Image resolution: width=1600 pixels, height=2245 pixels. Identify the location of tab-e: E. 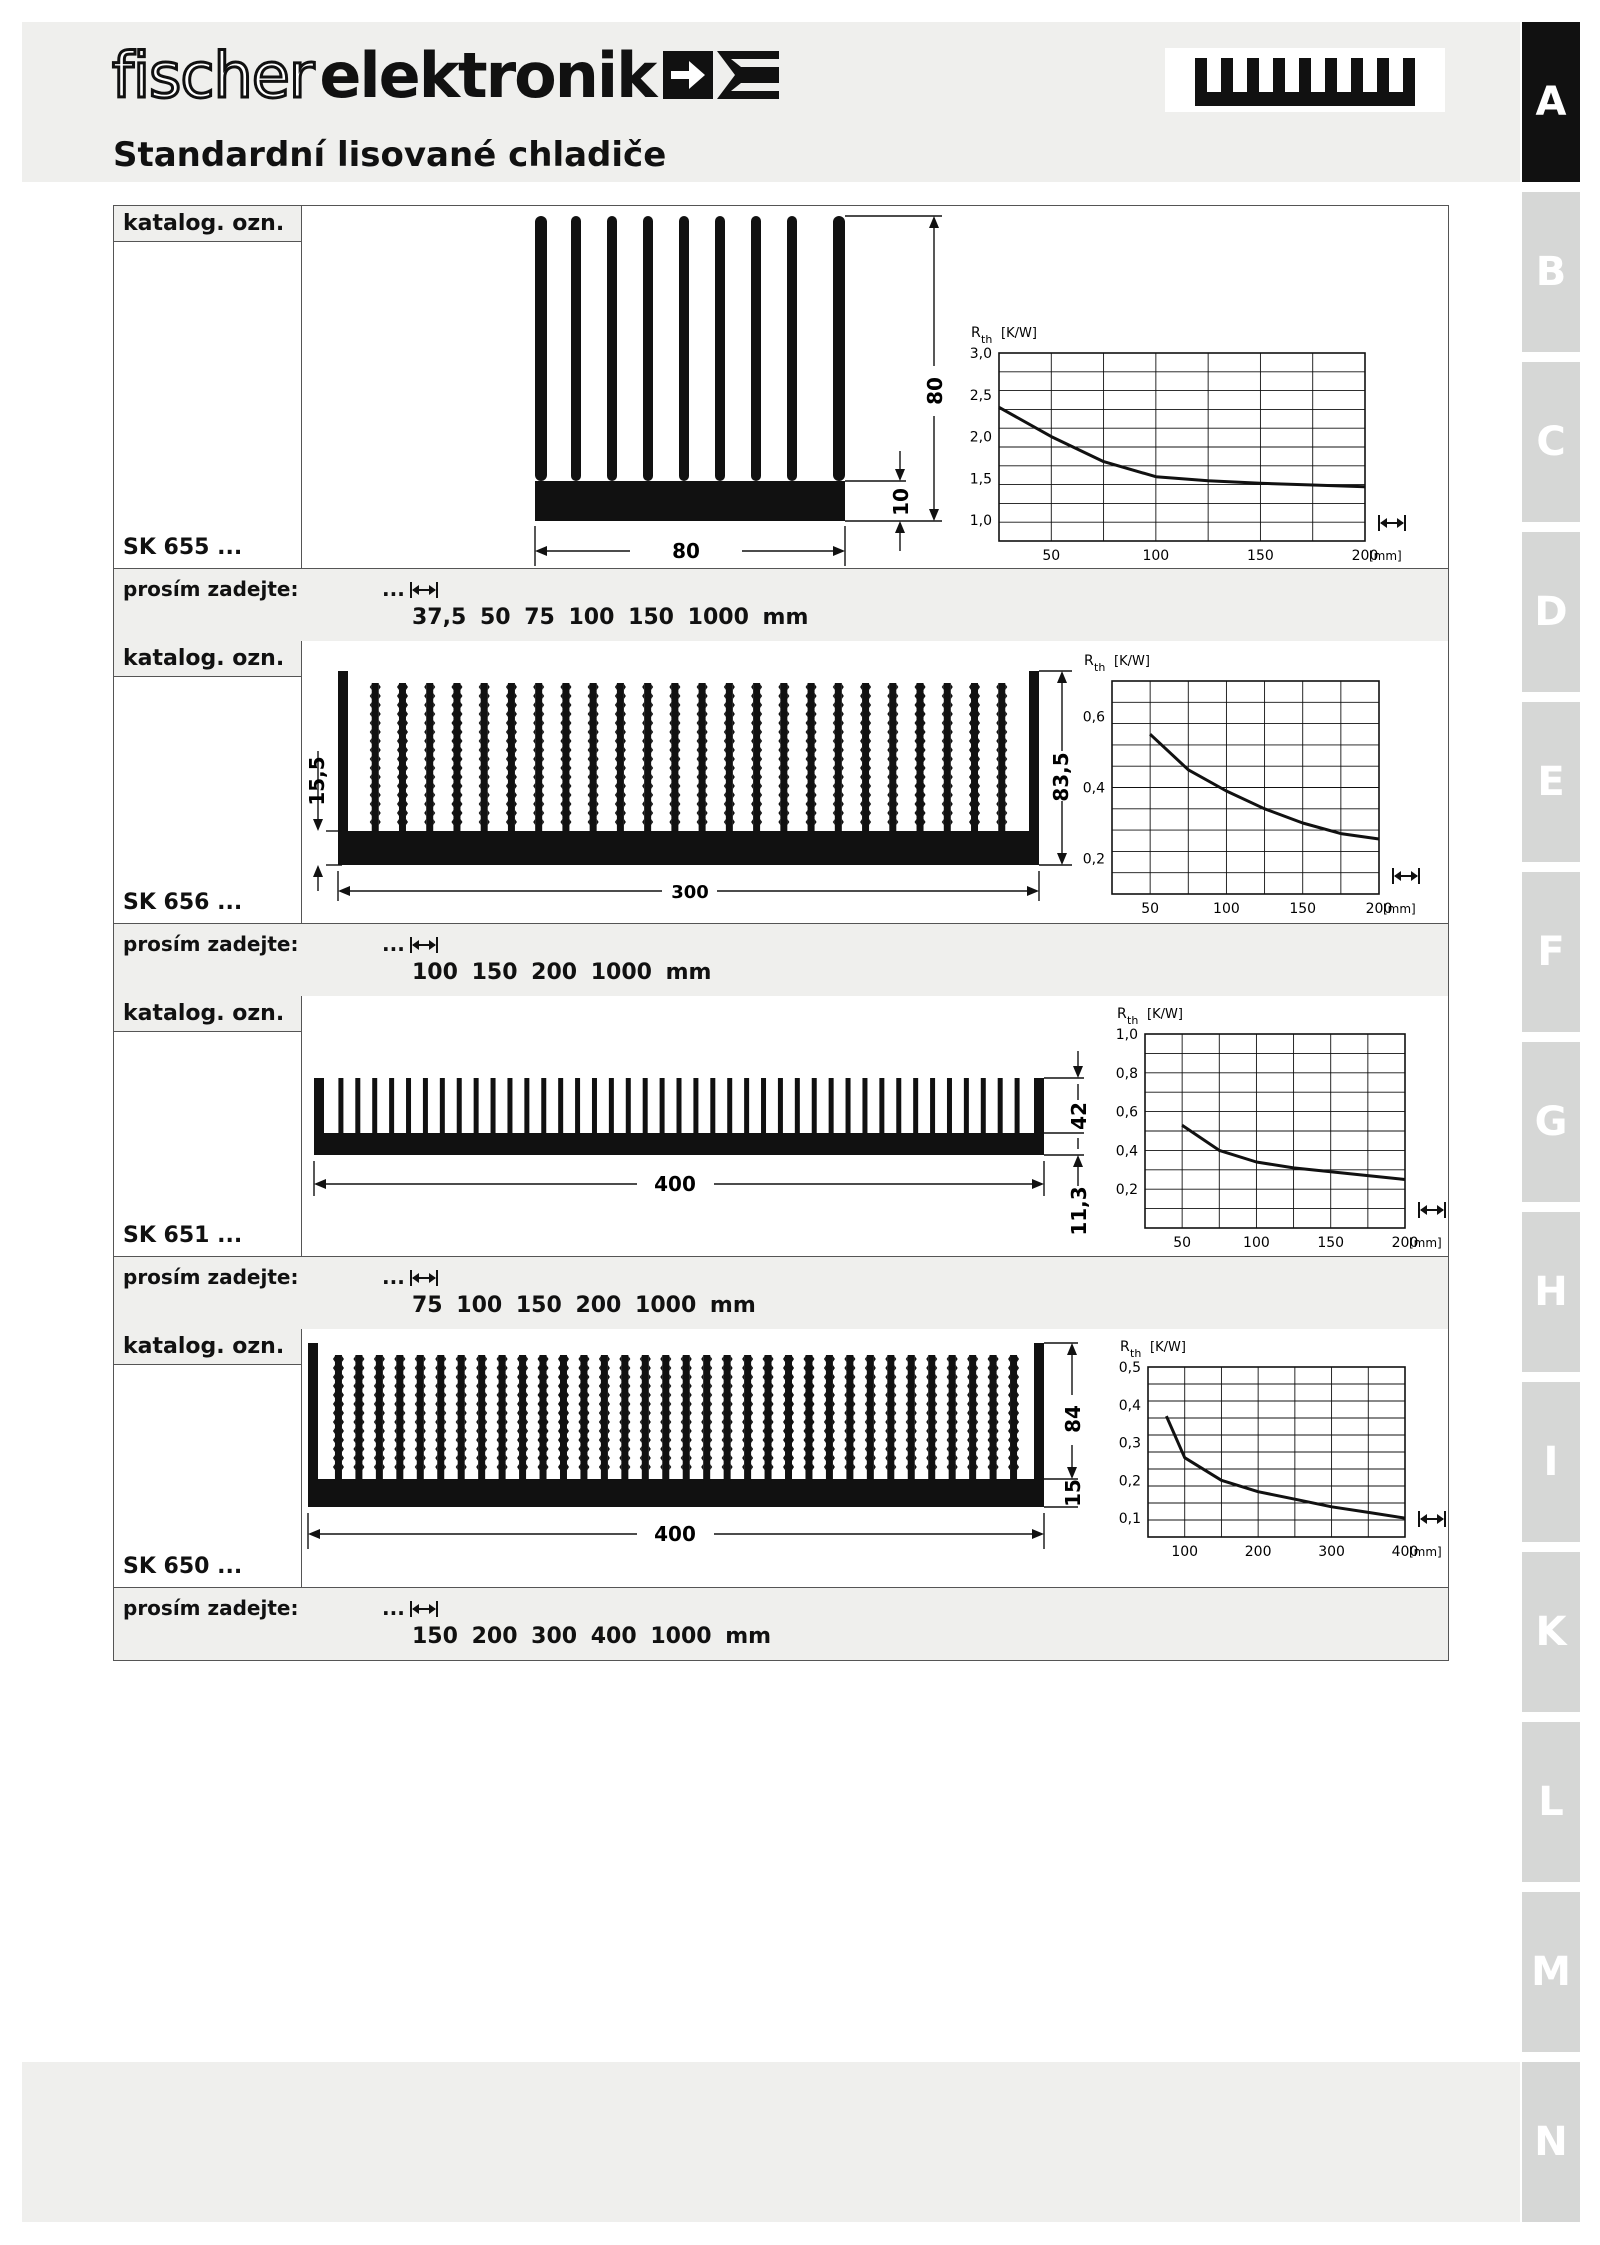
(1551, 782).